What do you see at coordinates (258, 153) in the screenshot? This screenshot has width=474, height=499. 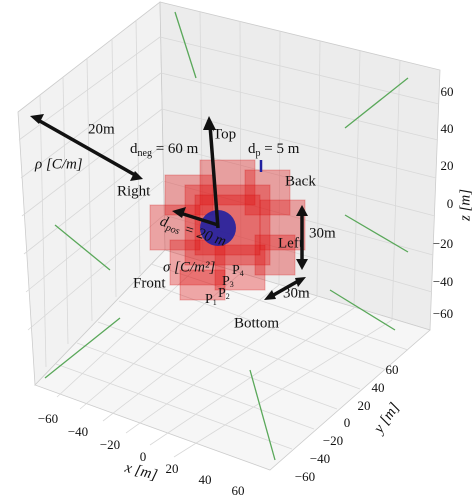 I see `subscript: p` at bounding box center [258, 153].